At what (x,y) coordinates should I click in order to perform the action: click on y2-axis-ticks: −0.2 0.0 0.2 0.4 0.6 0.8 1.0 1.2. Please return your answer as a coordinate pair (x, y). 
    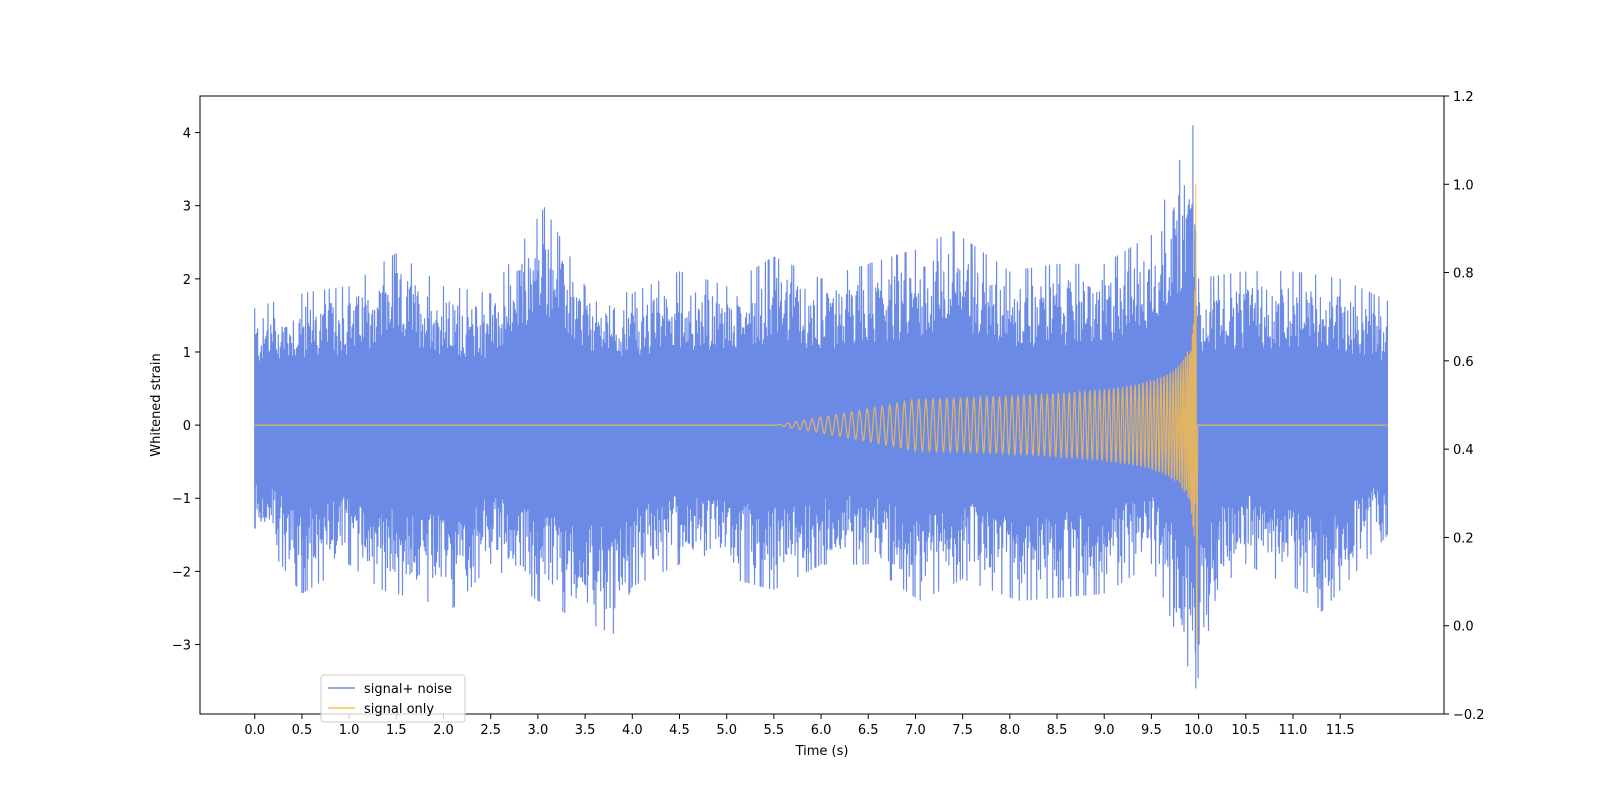
    Looking at the image, I should click on (1464, 406).